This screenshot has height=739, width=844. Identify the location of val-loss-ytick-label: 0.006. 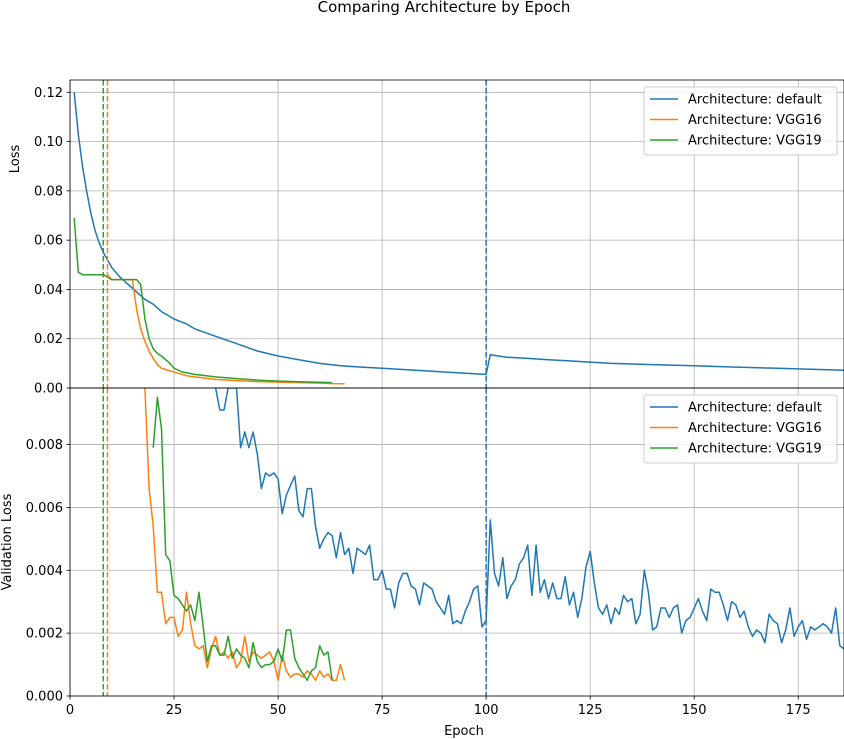
(44, 508).